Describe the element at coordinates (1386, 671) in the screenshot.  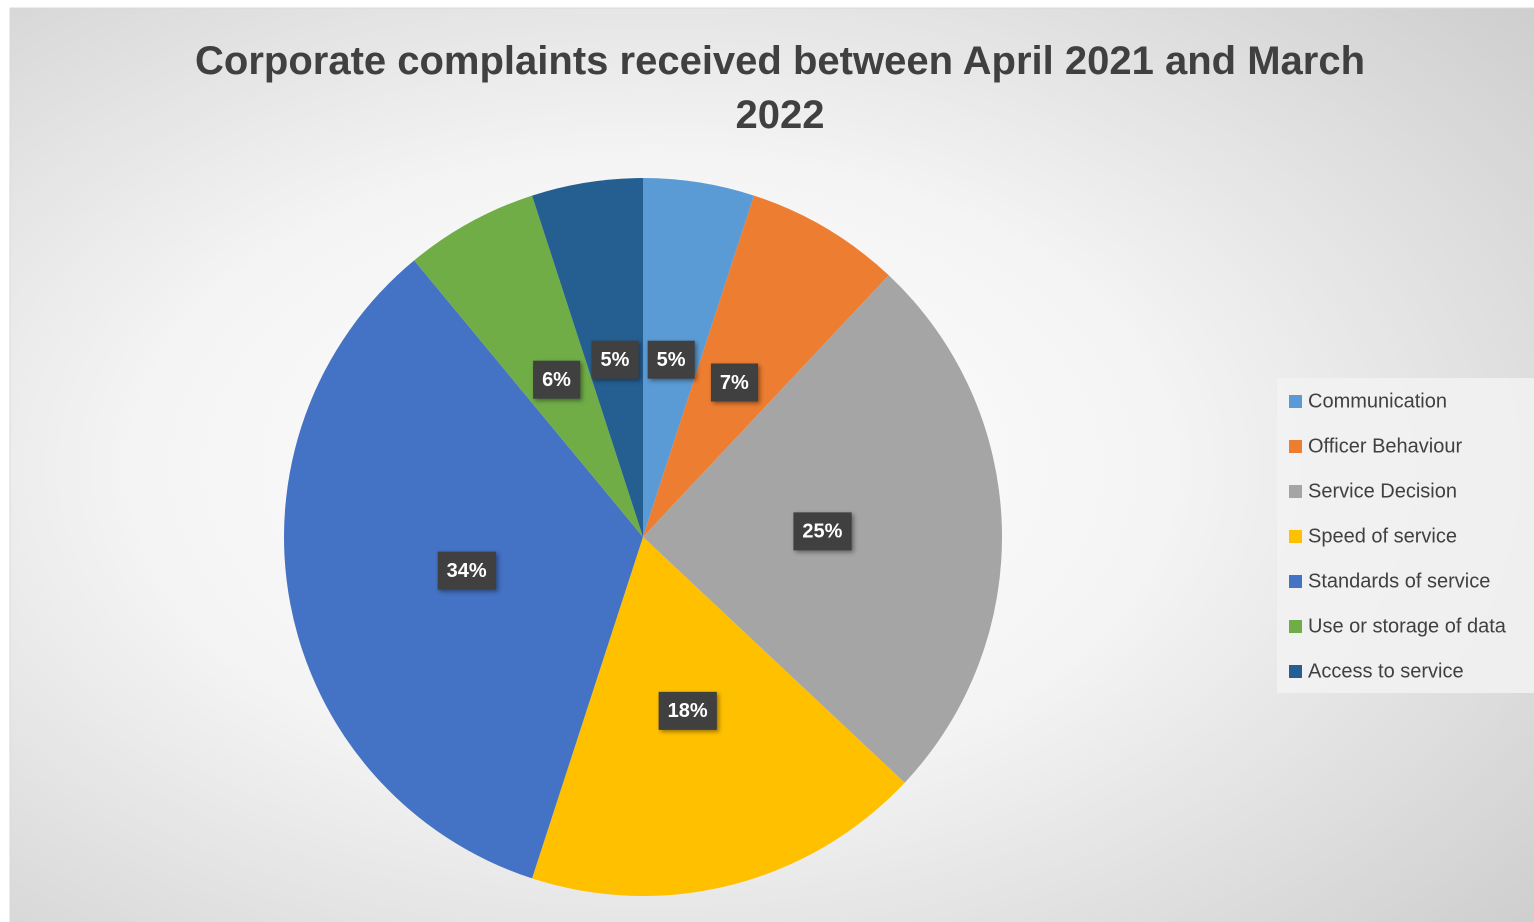
I see `legend-label: Access to service` at that location.